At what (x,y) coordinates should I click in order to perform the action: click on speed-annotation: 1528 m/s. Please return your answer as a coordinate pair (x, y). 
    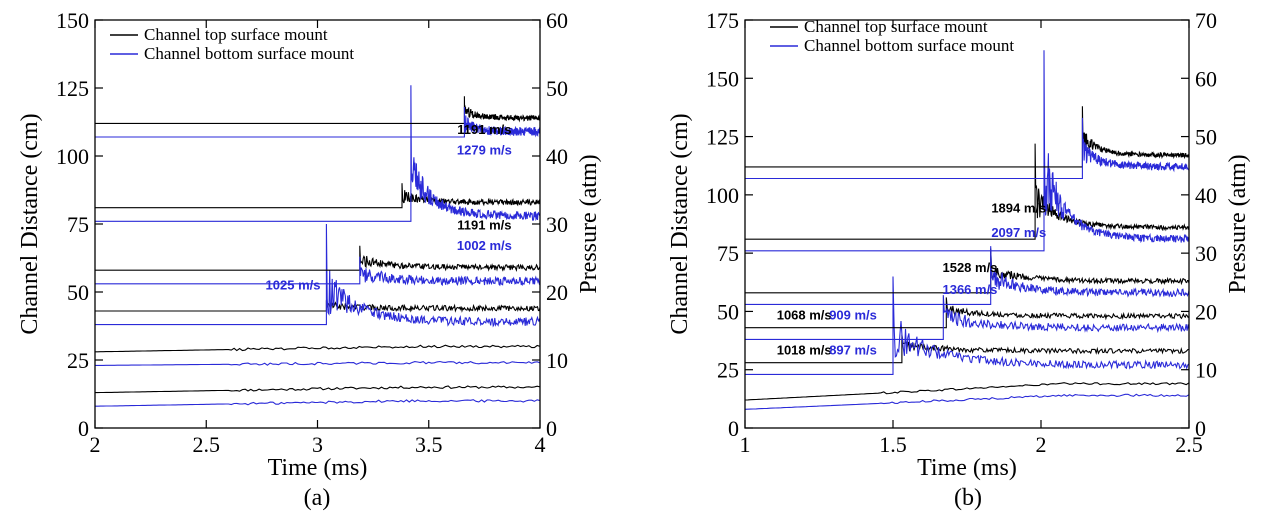
    Looking at the image, I should click on (969, 267).